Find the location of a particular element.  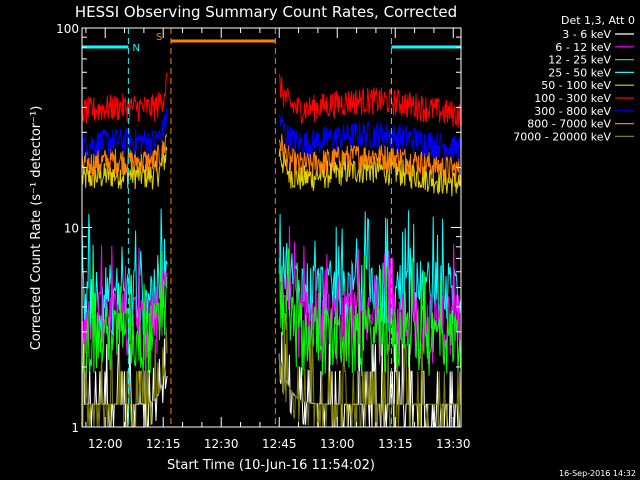

legend-label: 100 - 300 keV is located at coordinates (572, 98).